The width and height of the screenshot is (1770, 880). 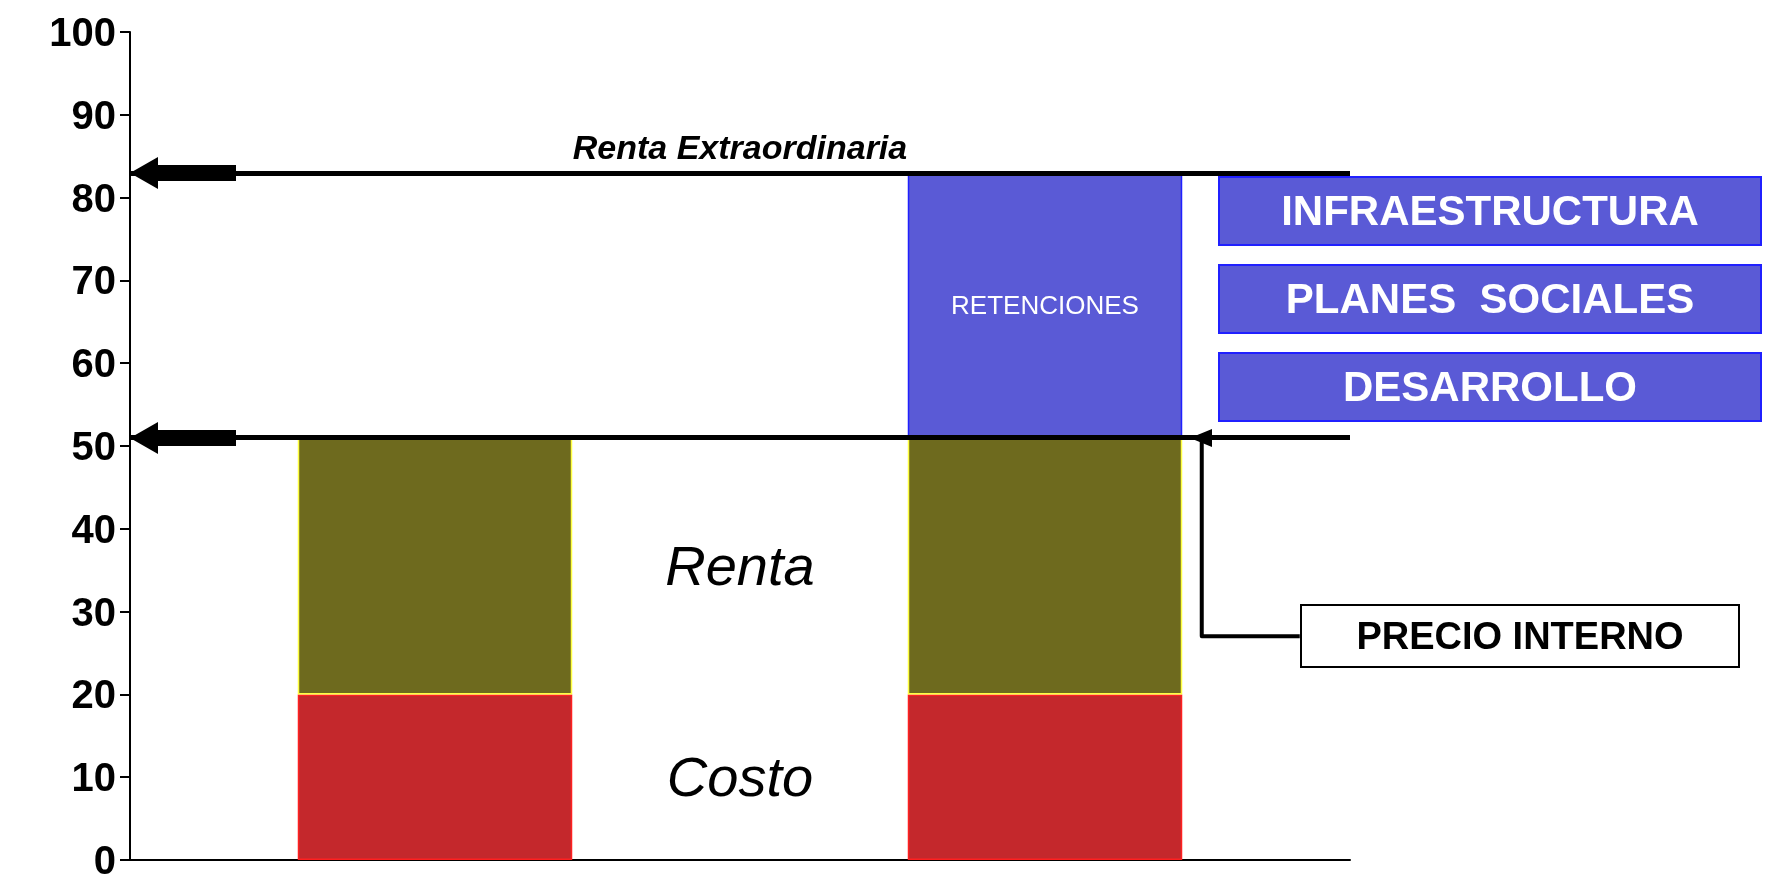 I want to click on series-label: RETENCIONES, so click(x=1045, y=305).